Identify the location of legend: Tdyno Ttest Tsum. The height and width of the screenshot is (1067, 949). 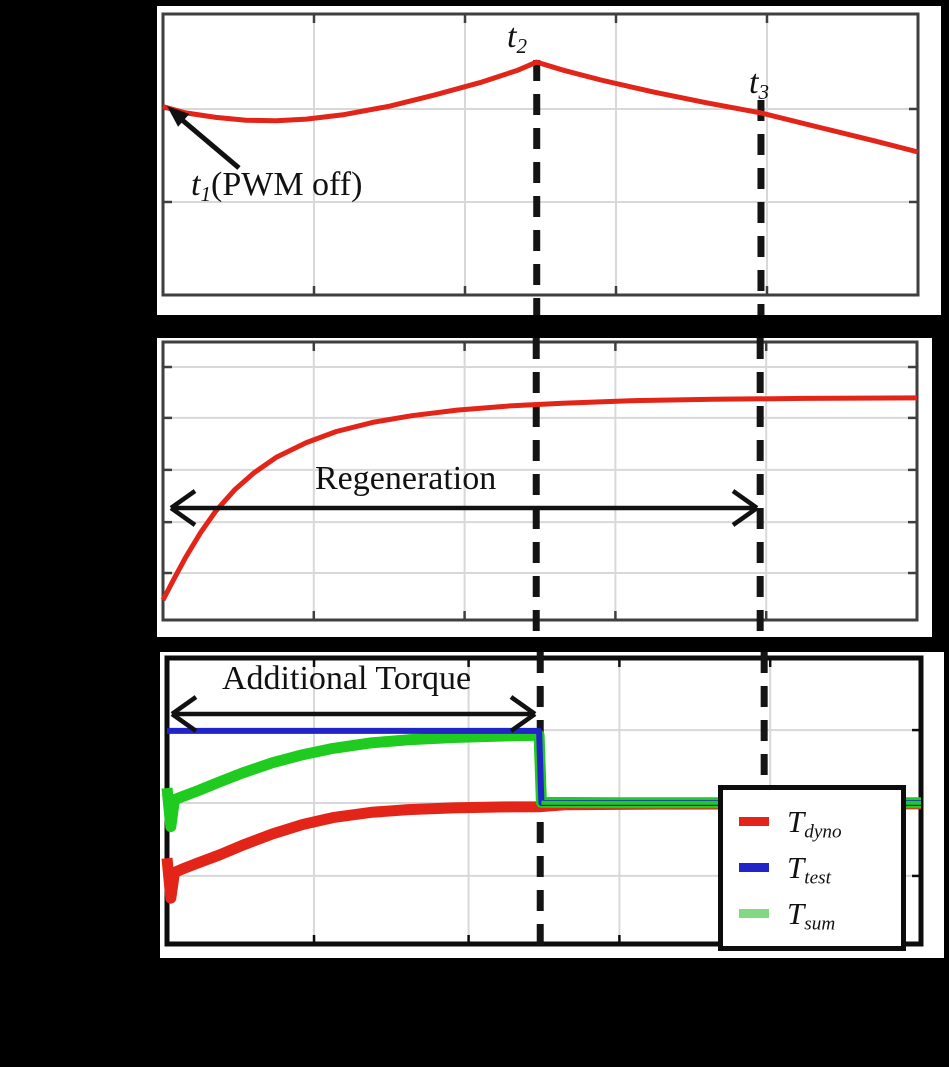
(812, 868).